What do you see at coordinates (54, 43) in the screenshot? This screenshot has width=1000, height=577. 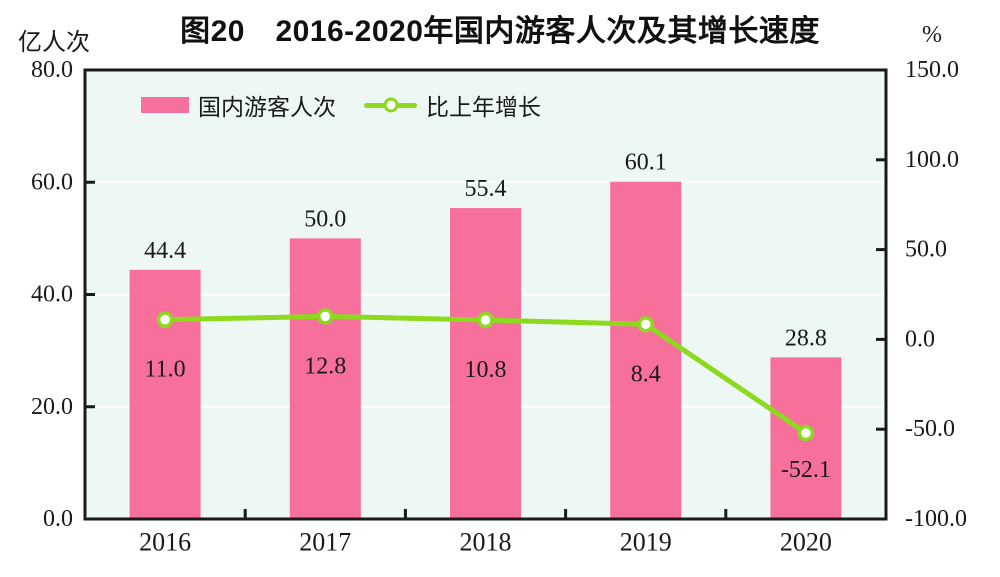 I see `left-axis-unit-label: 亿人次` at bounding box center [54, 43].